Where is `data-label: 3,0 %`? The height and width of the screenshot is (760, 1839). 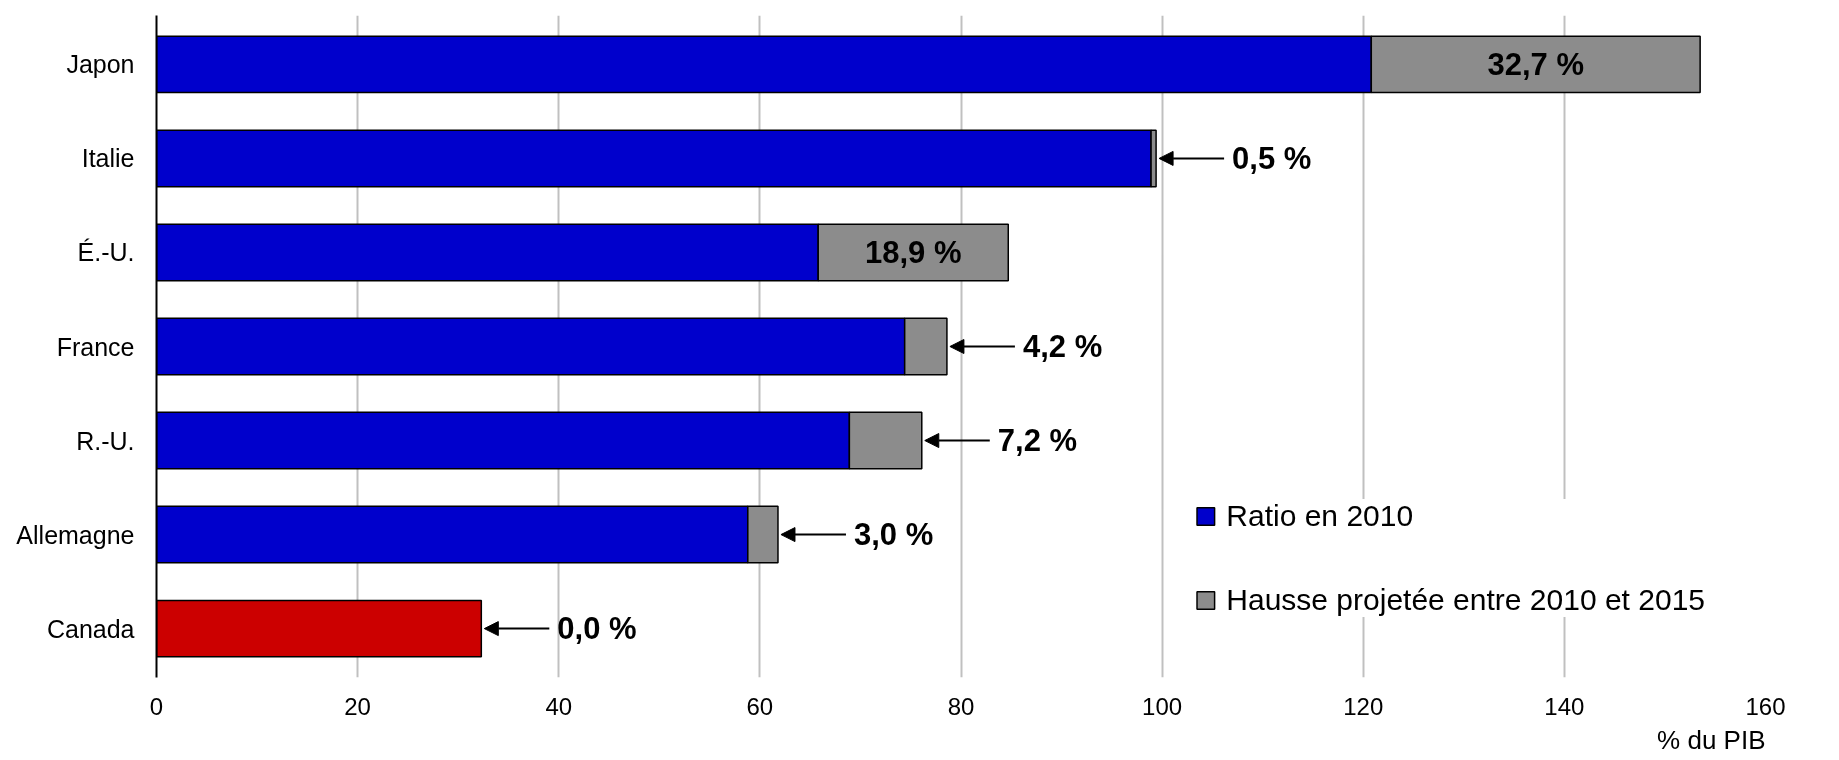 data-label: 3,0 % is located at coordinates (893, 535).